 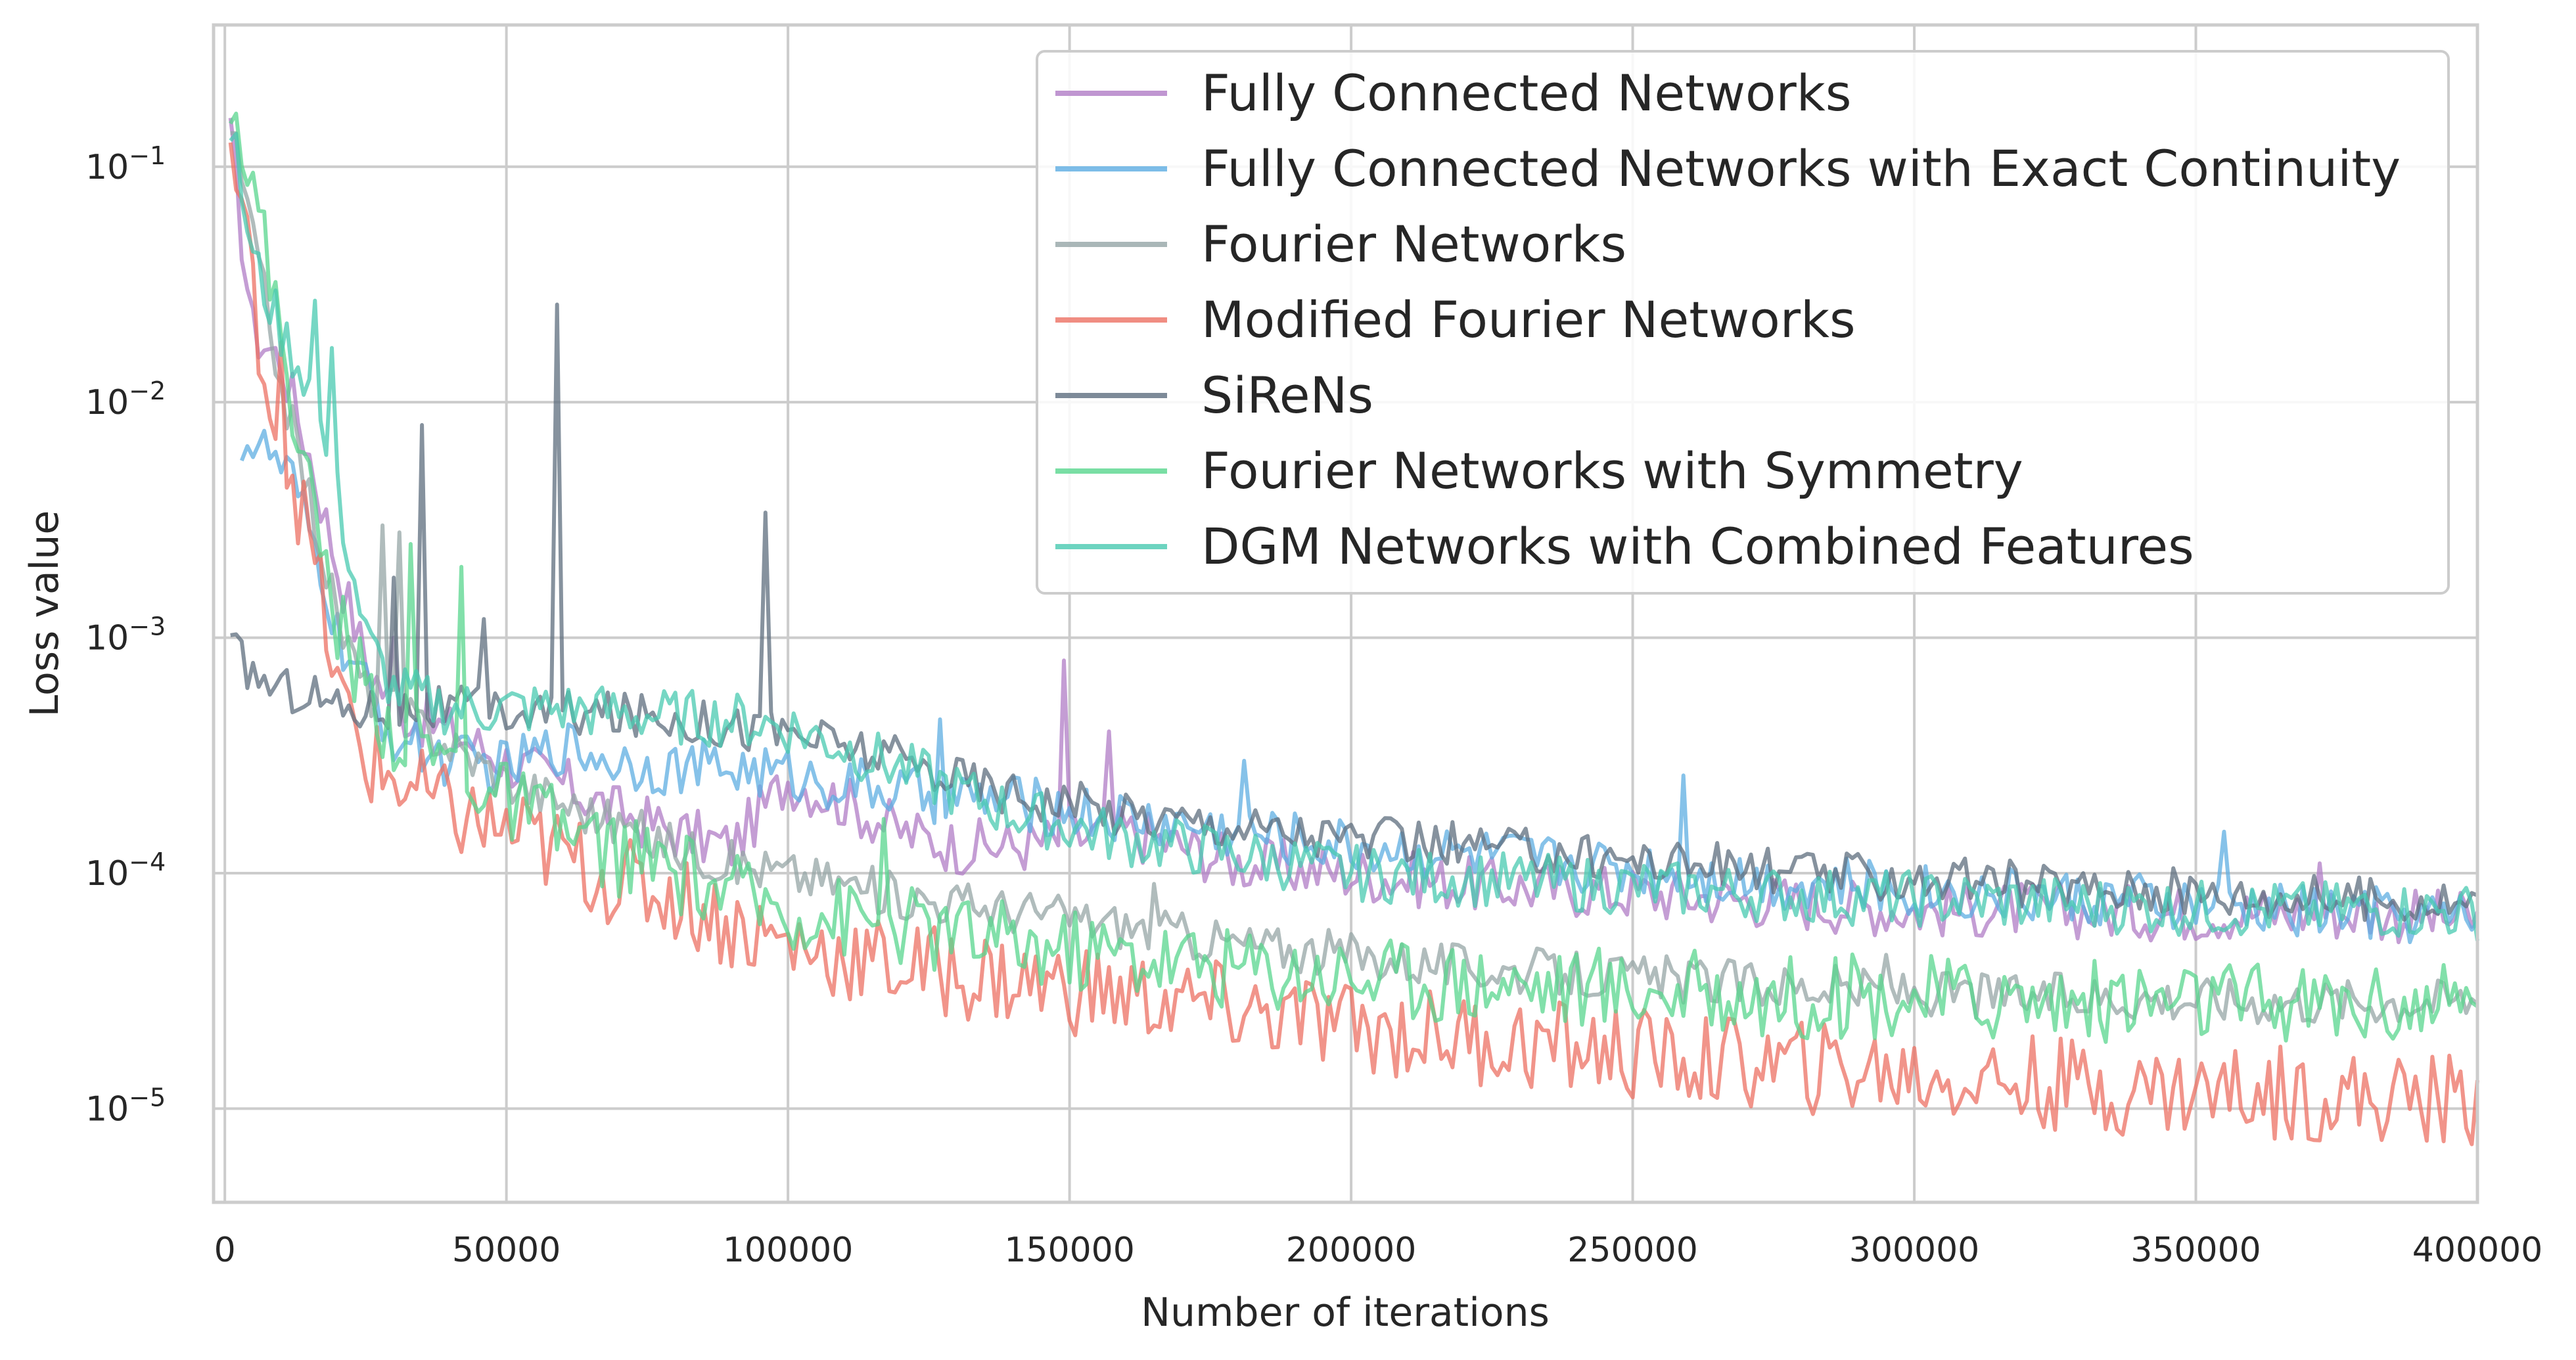 What do you see at coordinates (1914, 1250) in the screenshot?
I see `x-tick-label: 300000` at bounding box center [1914, 1250].